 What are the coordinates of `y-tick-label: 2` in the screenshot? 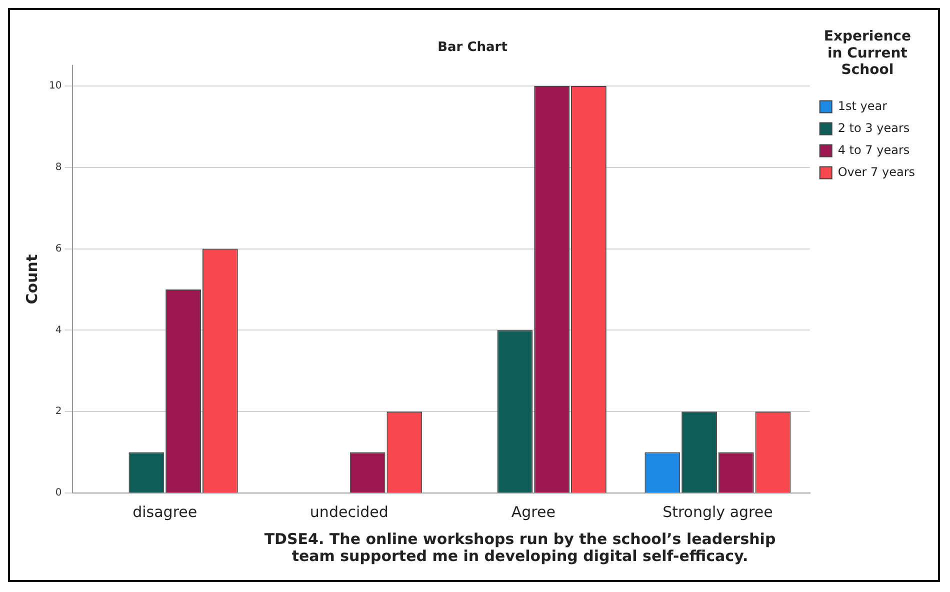 It's located at (58, 412).